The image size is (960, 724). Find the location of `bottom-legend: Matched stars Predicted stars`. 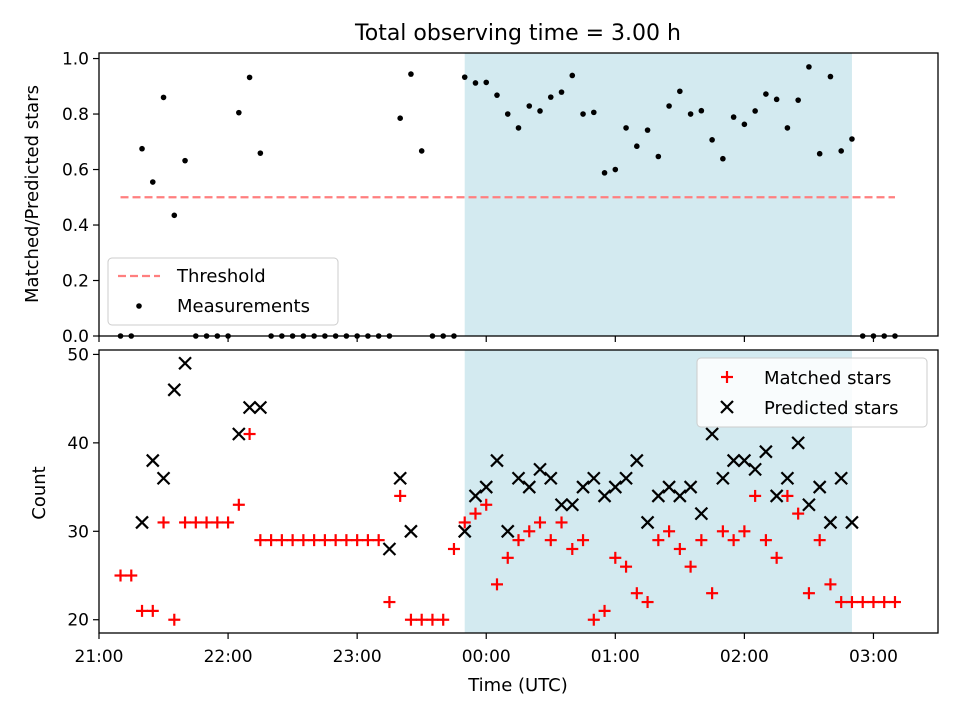

bottom-legend: Matched stars Predicted stars is located at coordinates (812, 392).